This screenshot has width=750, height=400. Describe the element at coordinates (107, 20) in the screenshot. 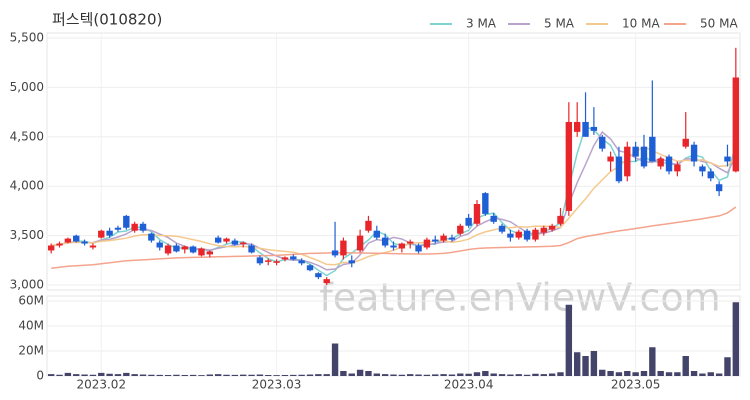

I see `chart-title: 퍼스텍(010820)` at that location.